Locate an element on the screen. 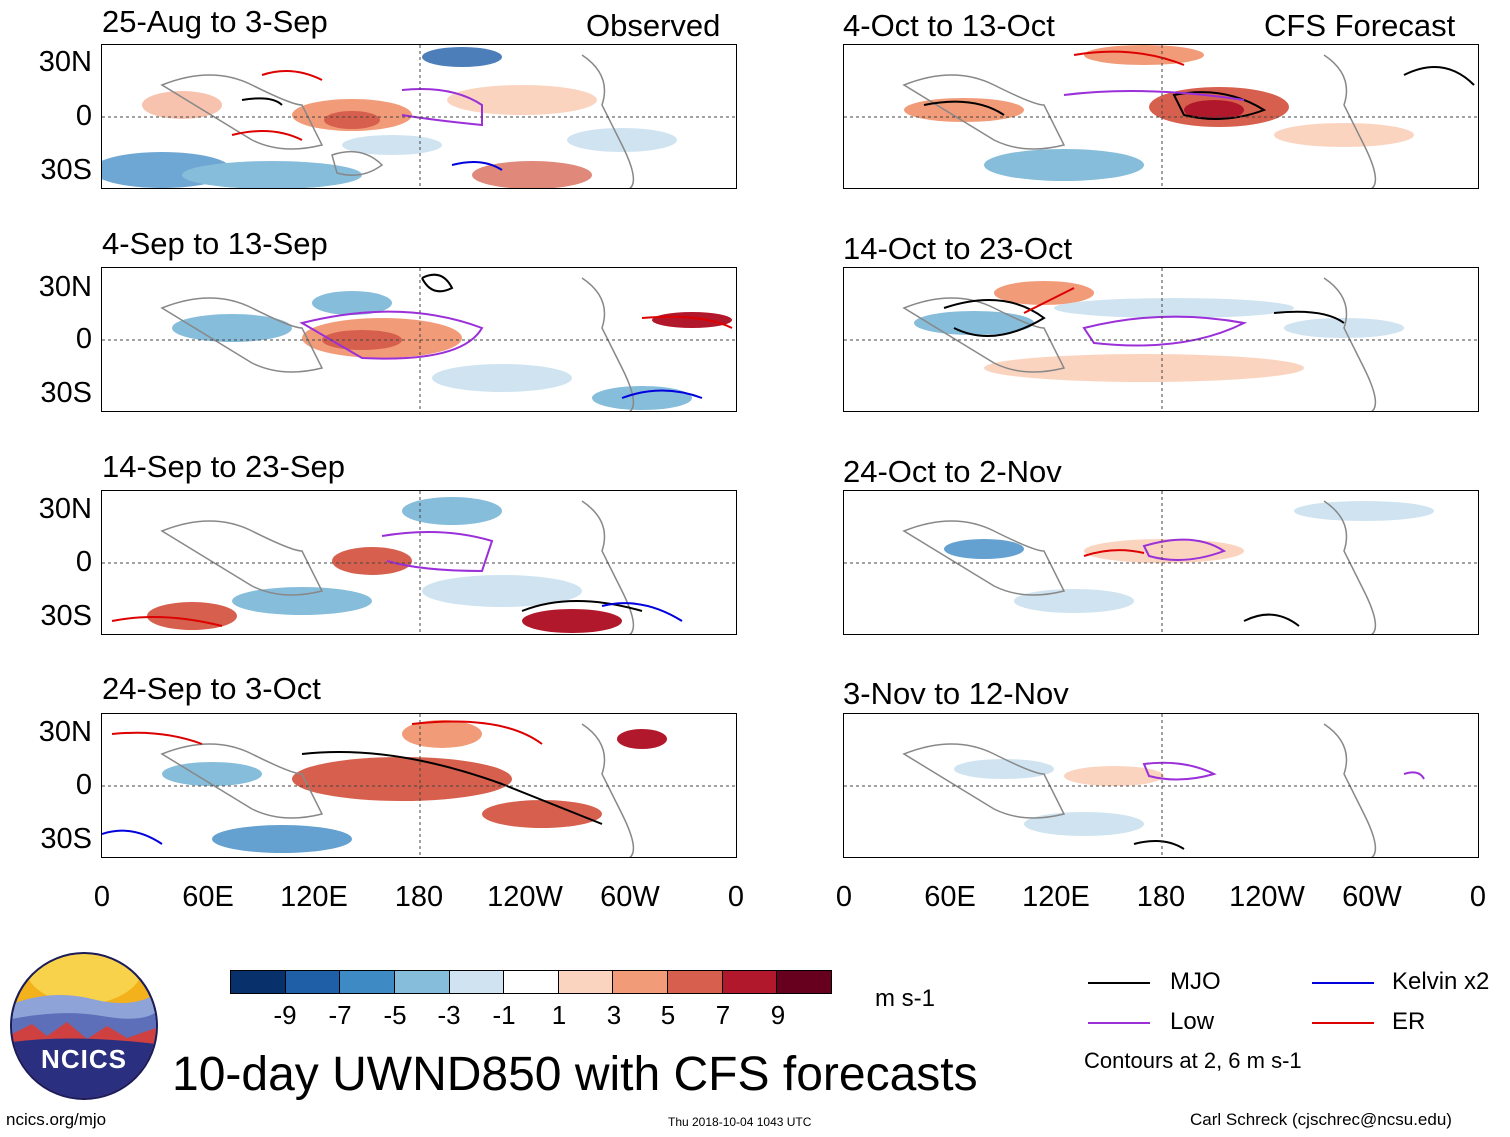  lon-label-fc-180: 180 is located at coordinates (1161, 897).